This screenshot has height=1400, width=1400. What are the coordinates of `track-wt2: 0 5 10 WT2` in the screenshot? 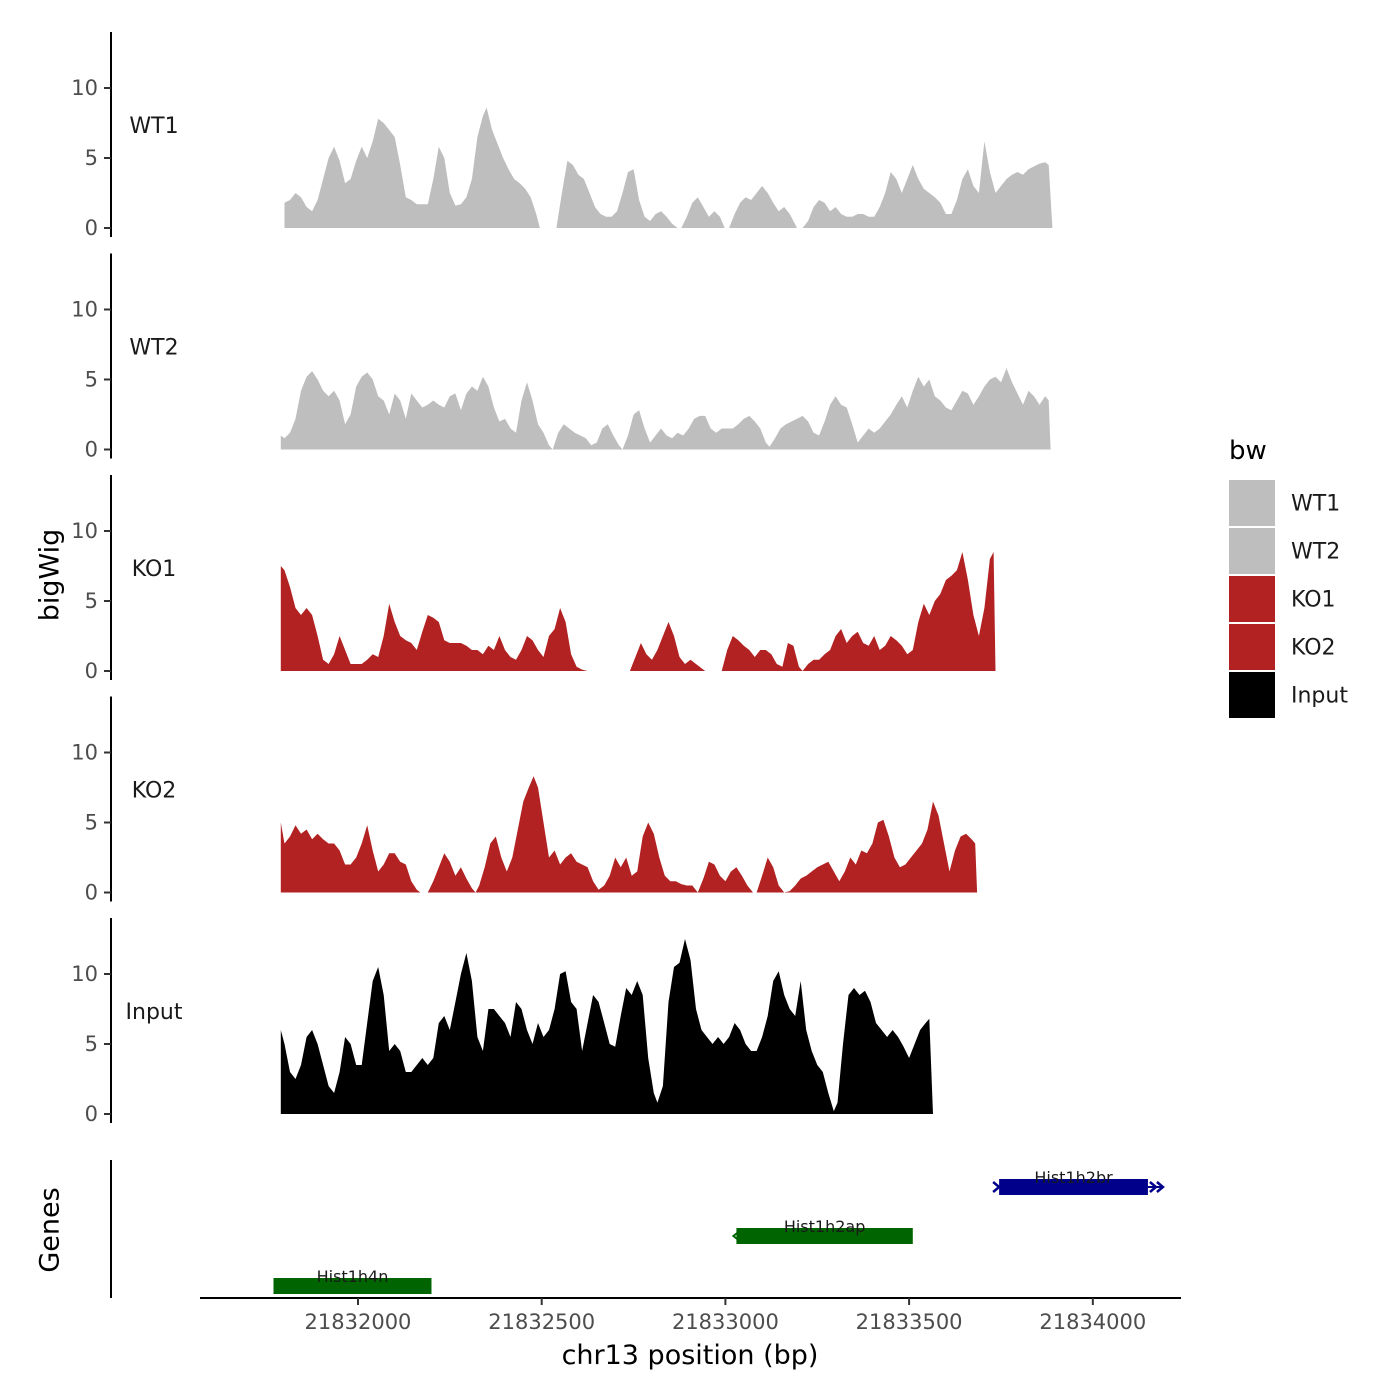 It's located at (561, 357).